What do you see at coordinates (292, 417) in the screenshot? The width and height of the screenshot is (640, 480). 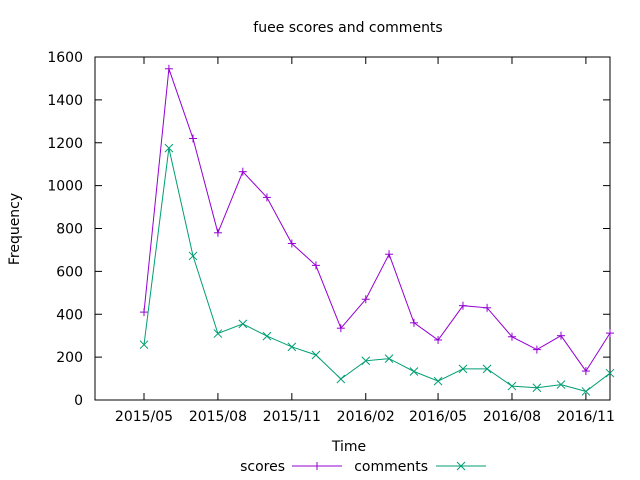 I see `x-tick-label: 2015/11` at bounding box center [292, 417].